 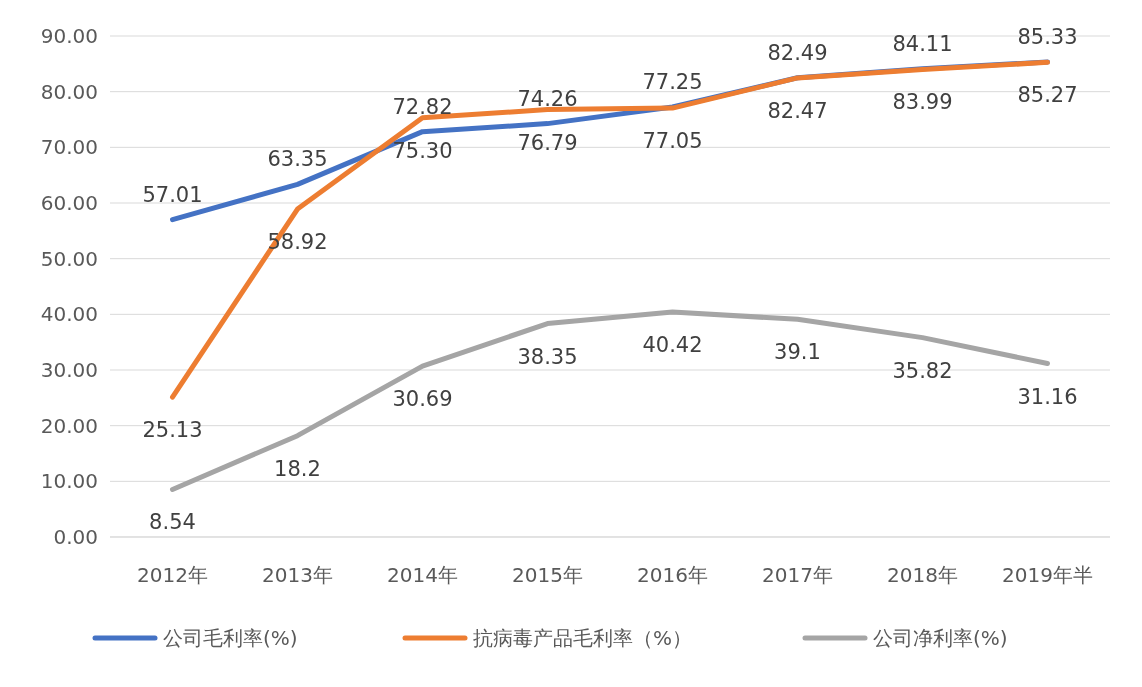 I want to click on legend-label: 公司毛利率(%), so click(x=230, y=638).